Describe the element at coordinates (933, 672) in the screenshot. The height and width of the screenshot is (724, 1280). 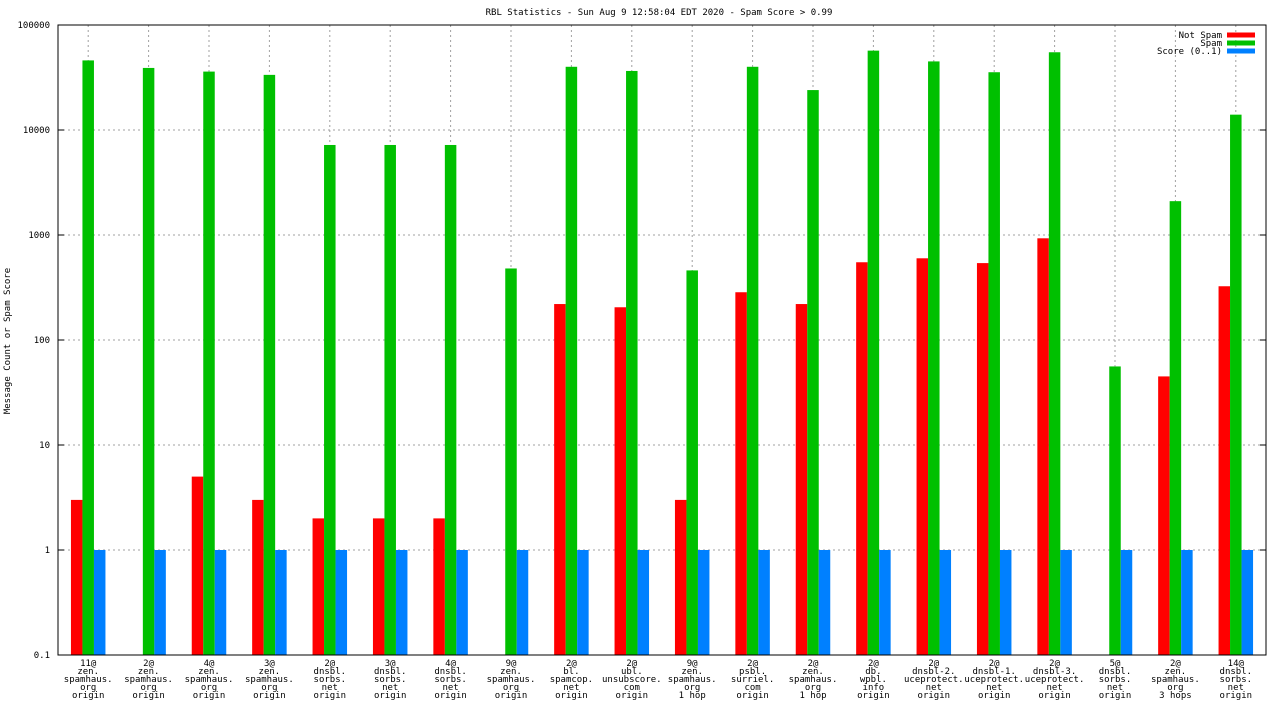
I see `x-tick-label-line: dnsbl-2.` at that location.